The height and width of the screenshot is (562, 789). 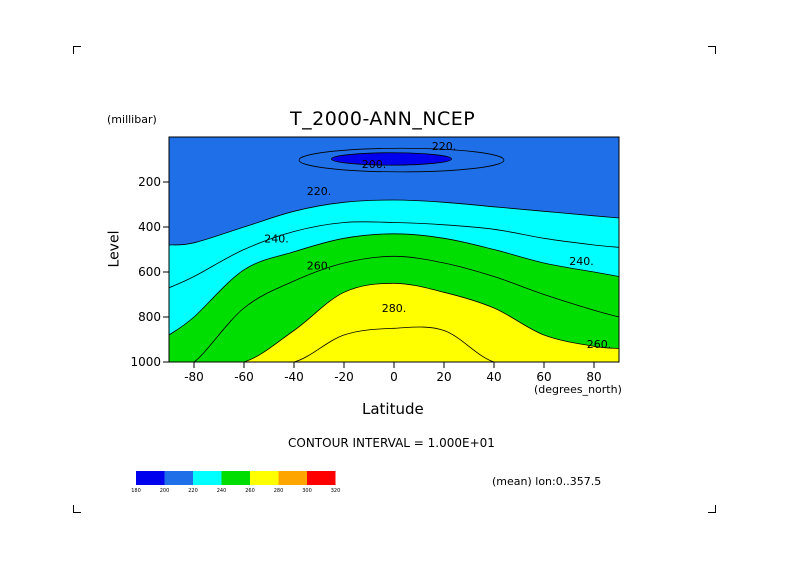 What do you see at coordinates (114, 249) in the screenshot?
I see `y-axis-label: Level` at bounding box center [114, 249].